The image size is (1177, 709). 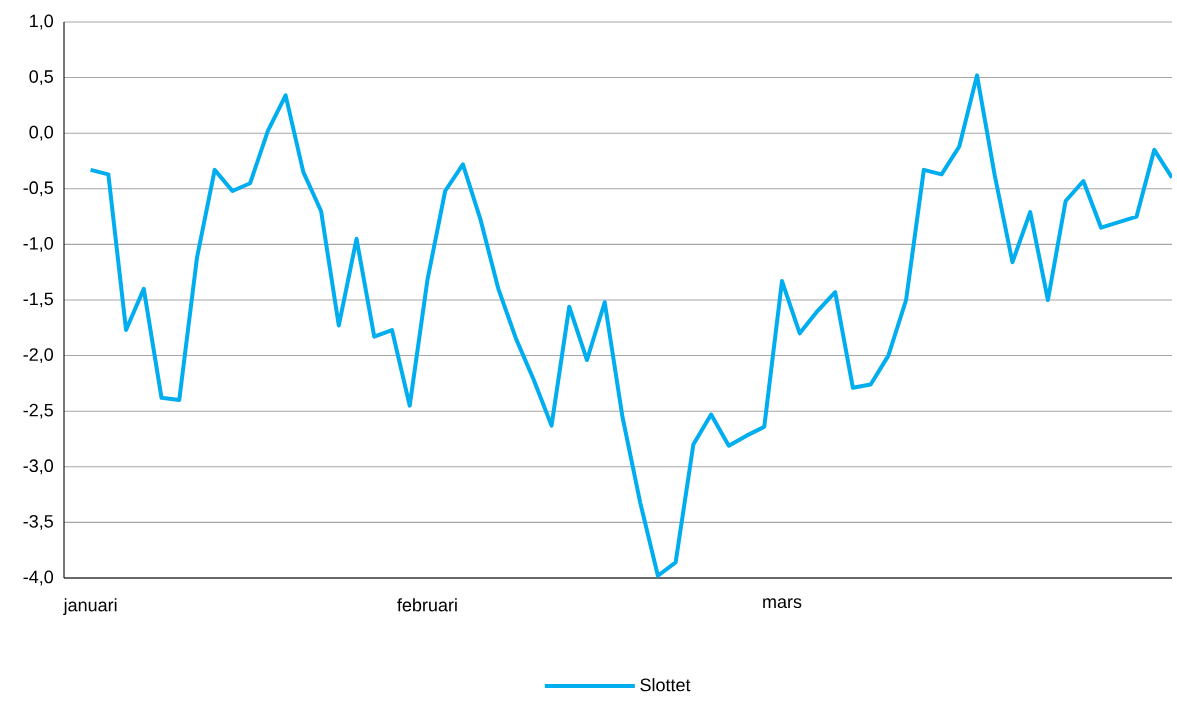 I want to click on y-tick-label: 0,0, so click(x=41, y=133).